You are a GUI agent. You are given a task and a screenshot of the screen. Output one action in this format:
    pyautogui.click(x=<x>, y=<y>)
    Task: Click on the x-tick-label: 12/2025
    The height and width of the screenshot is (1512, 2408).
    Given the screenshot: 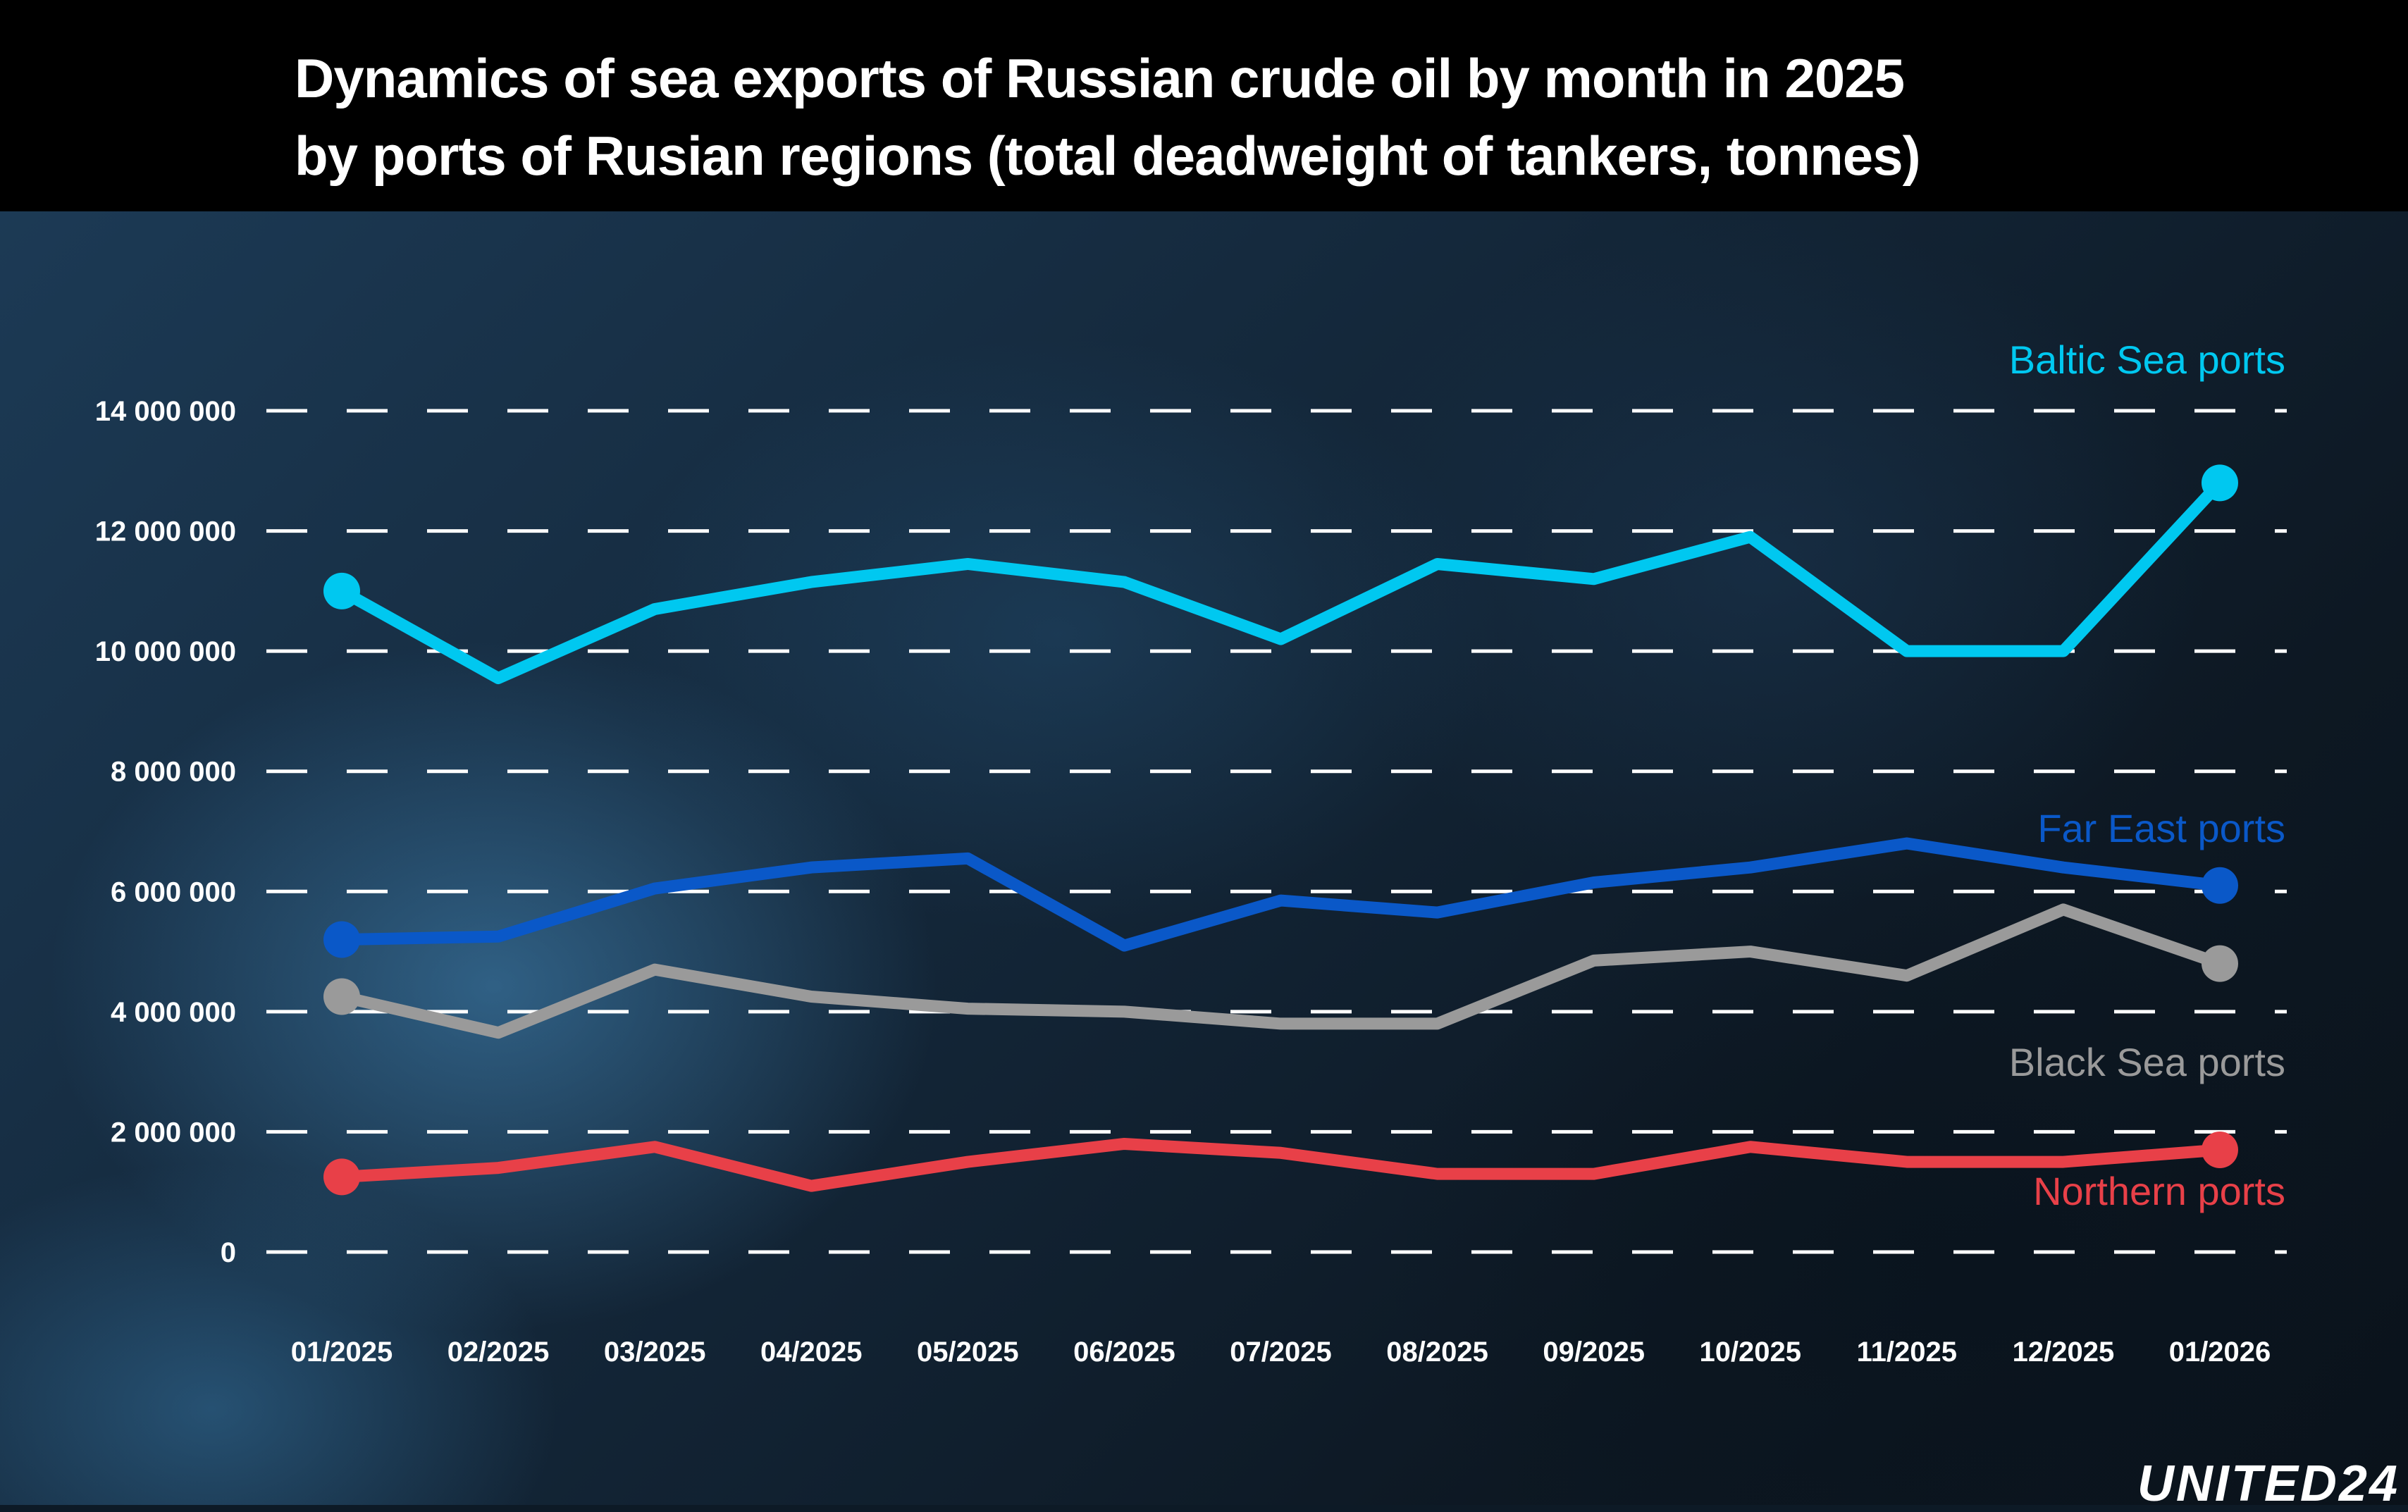 What is the action you would take?
    pyautogui.click(x=2064, y=1352)
    